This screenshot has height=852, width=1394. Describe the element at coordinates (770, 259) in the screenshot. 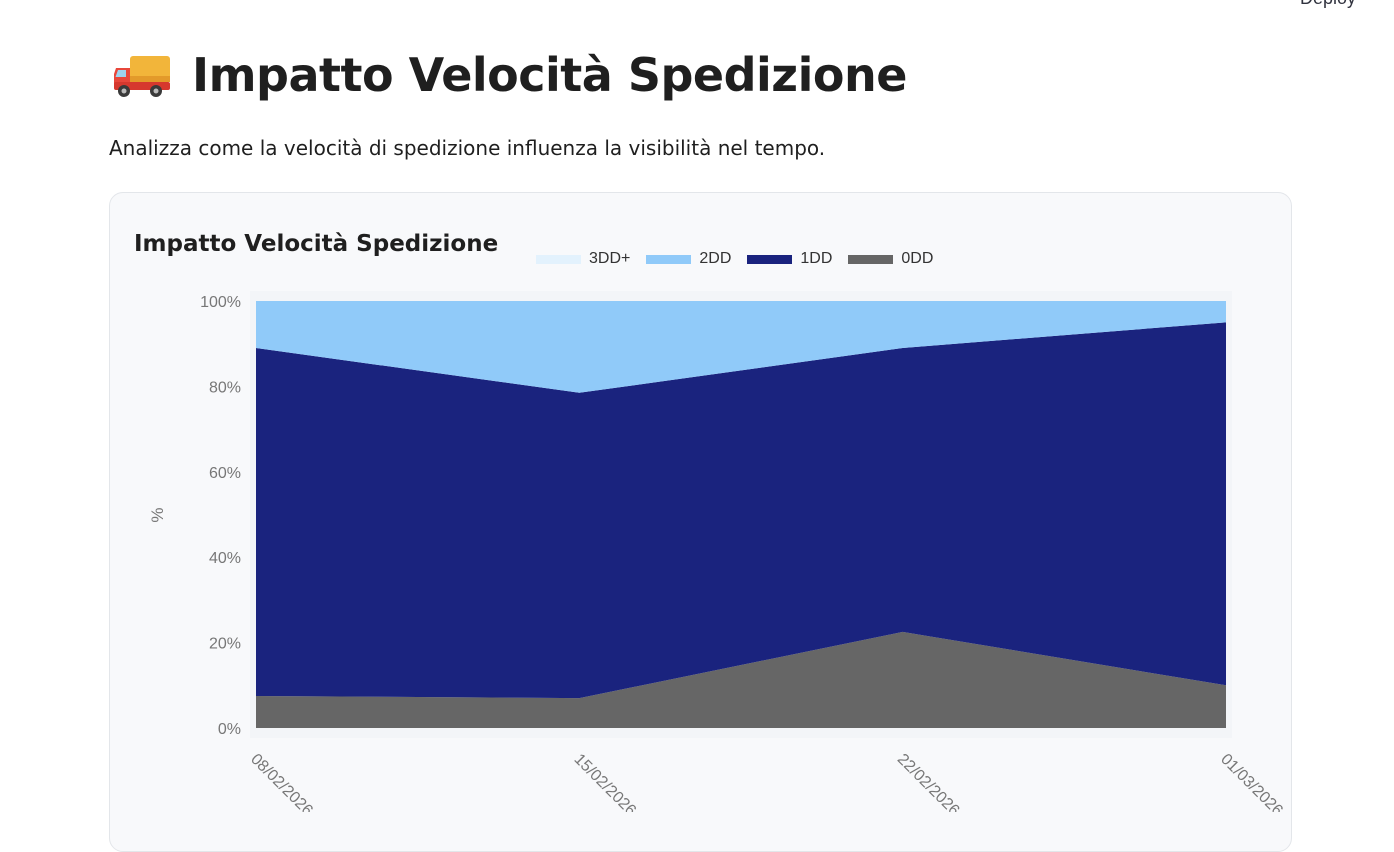

I see `legend-swatch-1dd` at that location.